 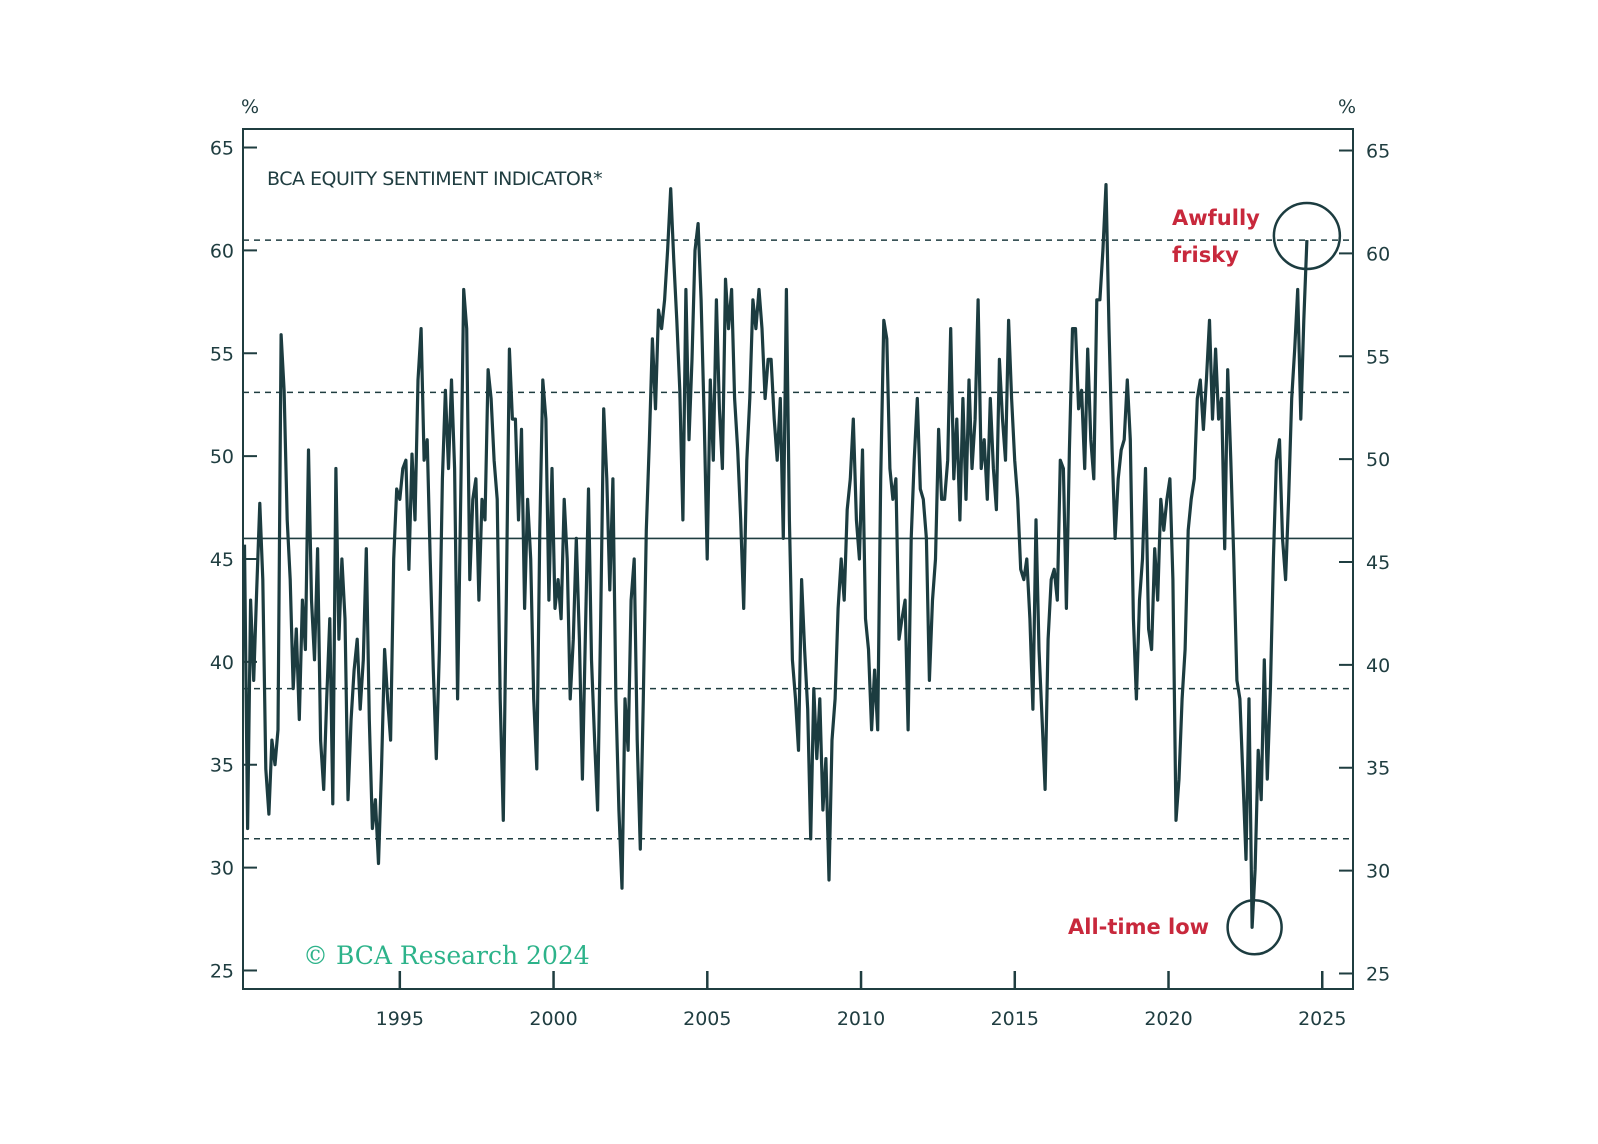 What do you see at coordinates (222, 766) in the screenshot?
I see `left-y-tick-label: 35` at bounding box center [222, 766].